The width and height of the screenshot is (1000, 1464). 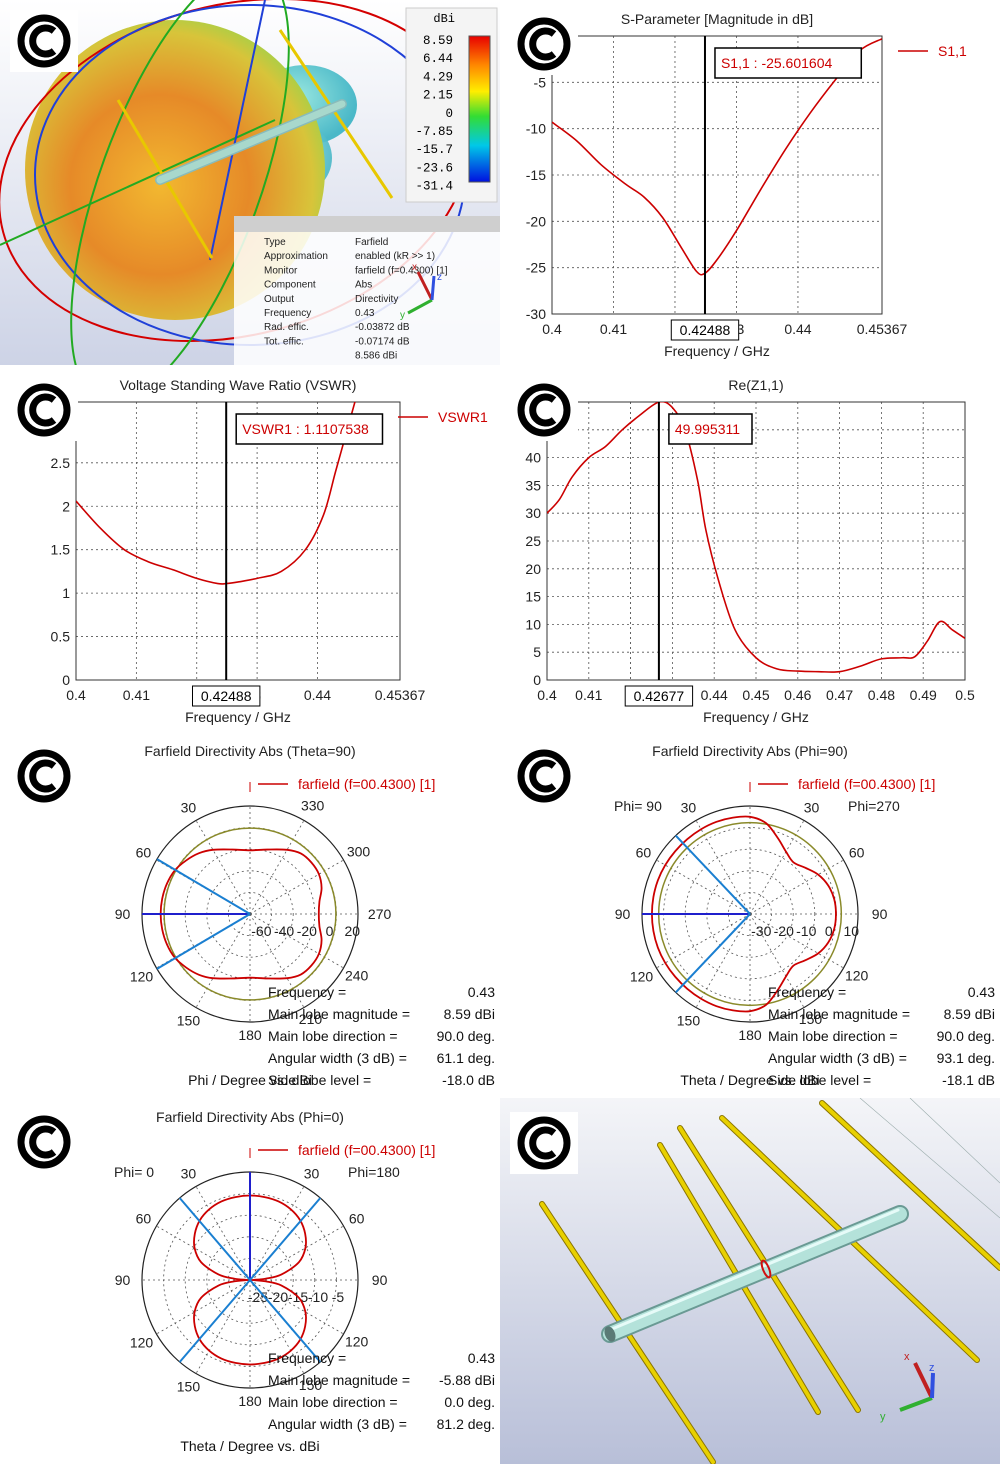 I want to click on x-tick-label: 0.49, so click(x=923, y=695).